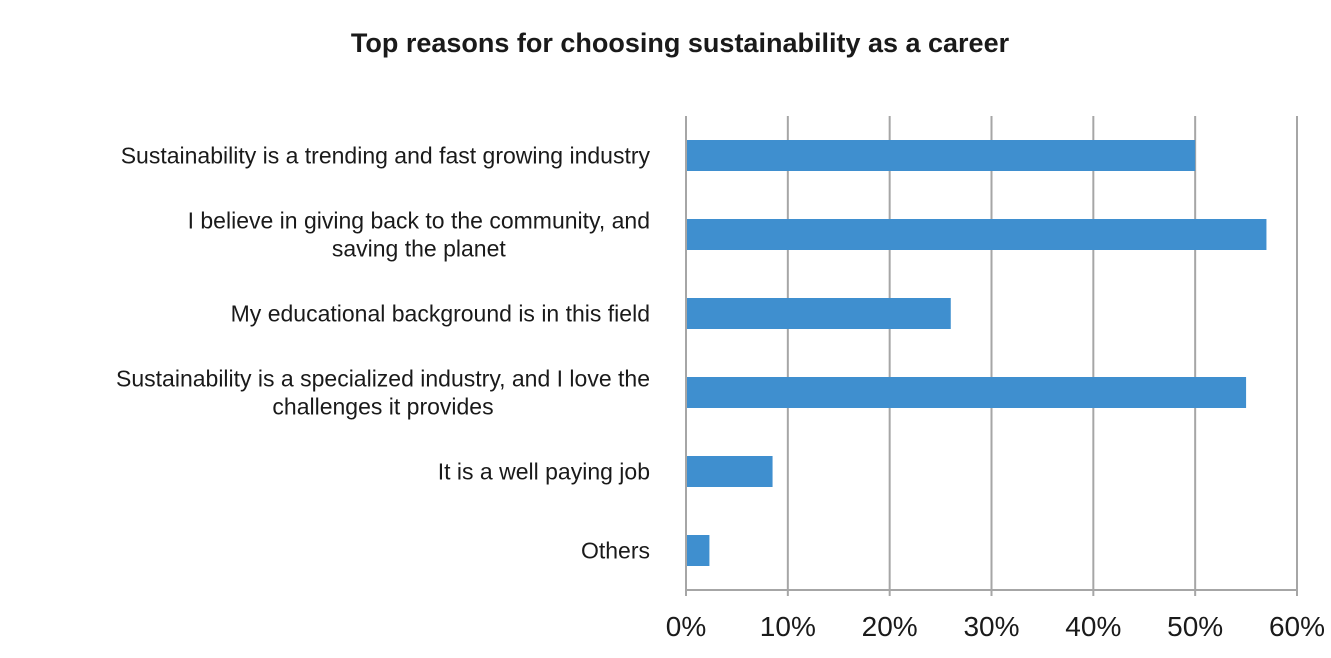 Image resolution: width=1331 pixels, height=658 pixels. What do you see at coordinates (382, 407) in the screenshot?
I see `category-label: challenges it provides` at bounding box center [382, 407].